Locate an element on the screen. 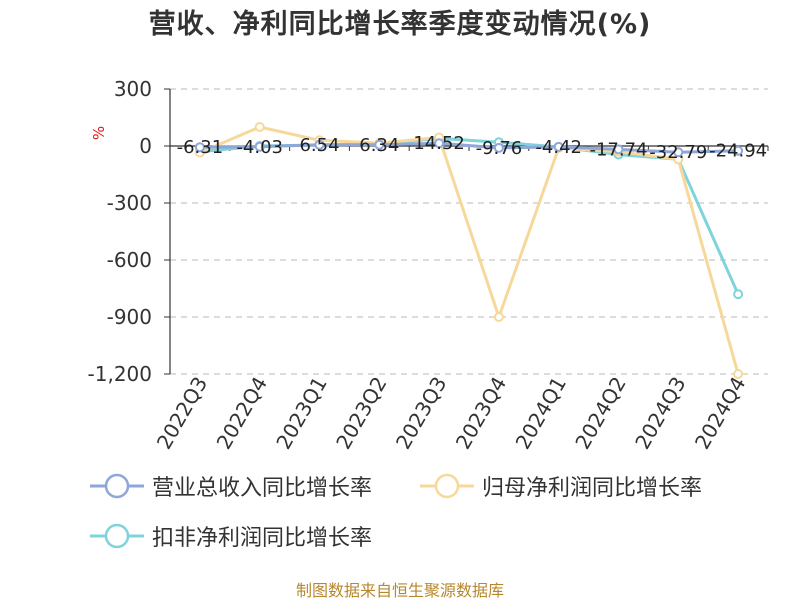  x-tick-label: 2022Q4 is located at coordinates (242, 413).